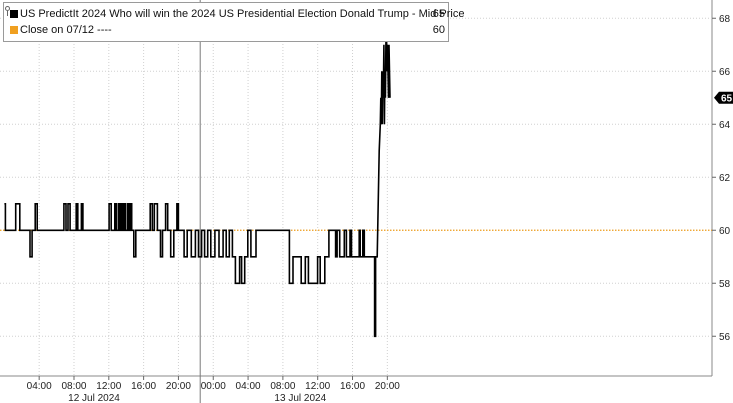 This screenshot has height=403, width=733. Describe the element at coordinates (725, 337) in the screenshot. I see `y-tick-label: 56` at that location.